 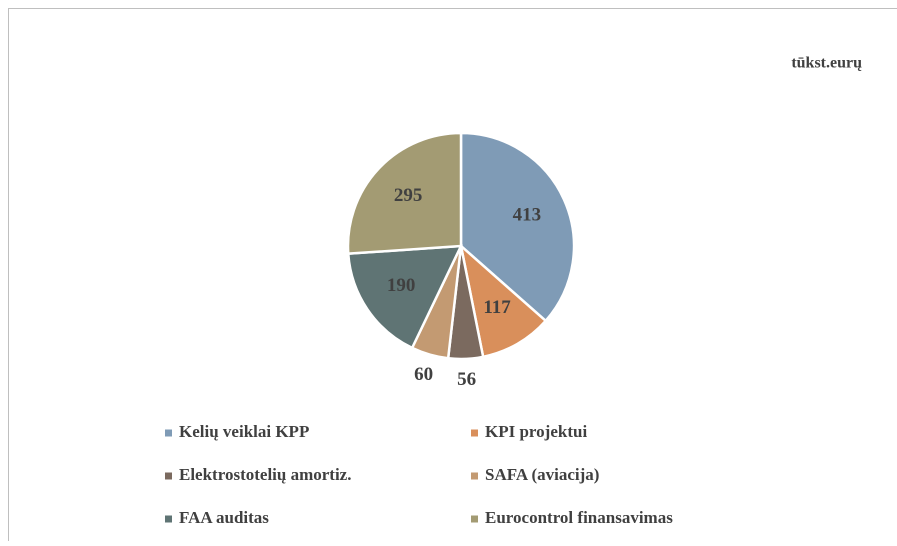 What do you see at coordinates (826, 63) in the screenshot?
I see `unit-label: tūkst.eurų` at bounding box center [826, 63].